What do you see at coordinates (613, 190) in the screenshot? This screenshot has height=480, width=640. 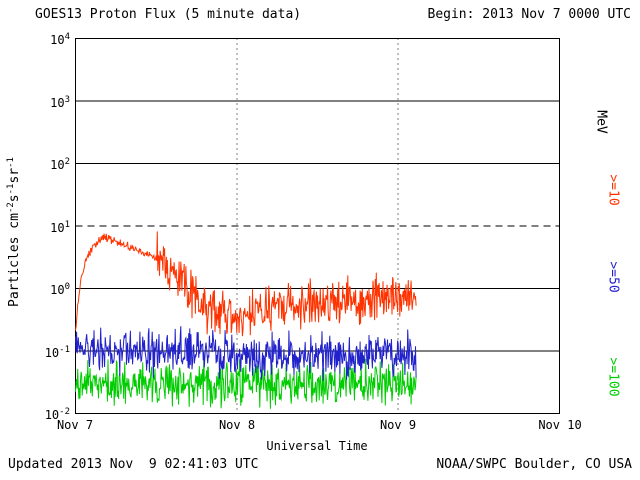 I see `legend-entry-ge10: >=10` at bounding box center [613, 190].